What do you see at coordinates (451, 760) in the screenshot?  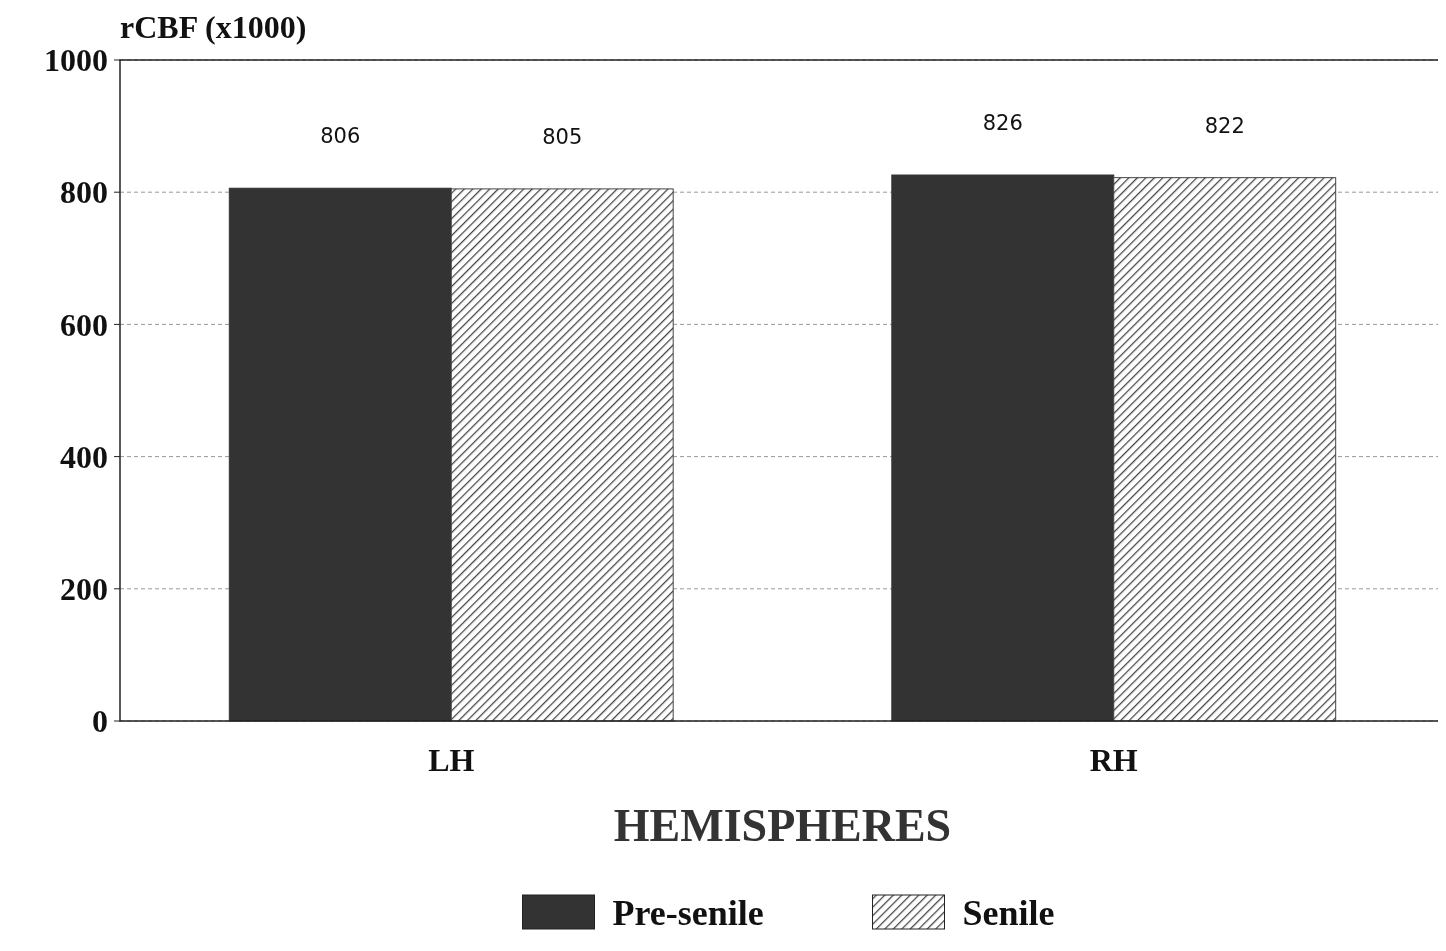 I see `x-tick-label: LH` at bounding box center [451, 760].